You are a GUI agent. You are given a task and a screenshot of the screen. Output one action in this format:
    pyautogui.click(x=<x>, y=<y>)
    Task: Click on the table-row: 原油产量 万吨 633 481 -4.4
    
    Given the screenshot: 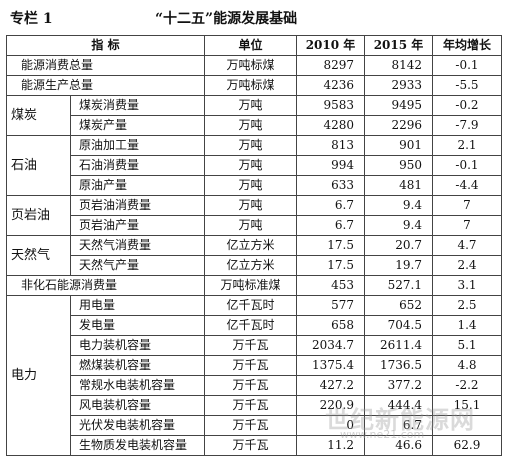 What is the action you would take?
    pyautogui.click(x=254, y=185)
    